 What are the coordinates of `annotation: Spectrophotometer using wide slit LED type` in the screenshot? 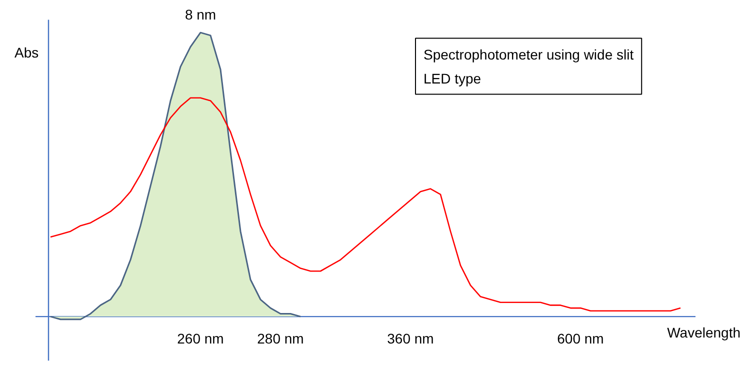 It's located at (529, 66).